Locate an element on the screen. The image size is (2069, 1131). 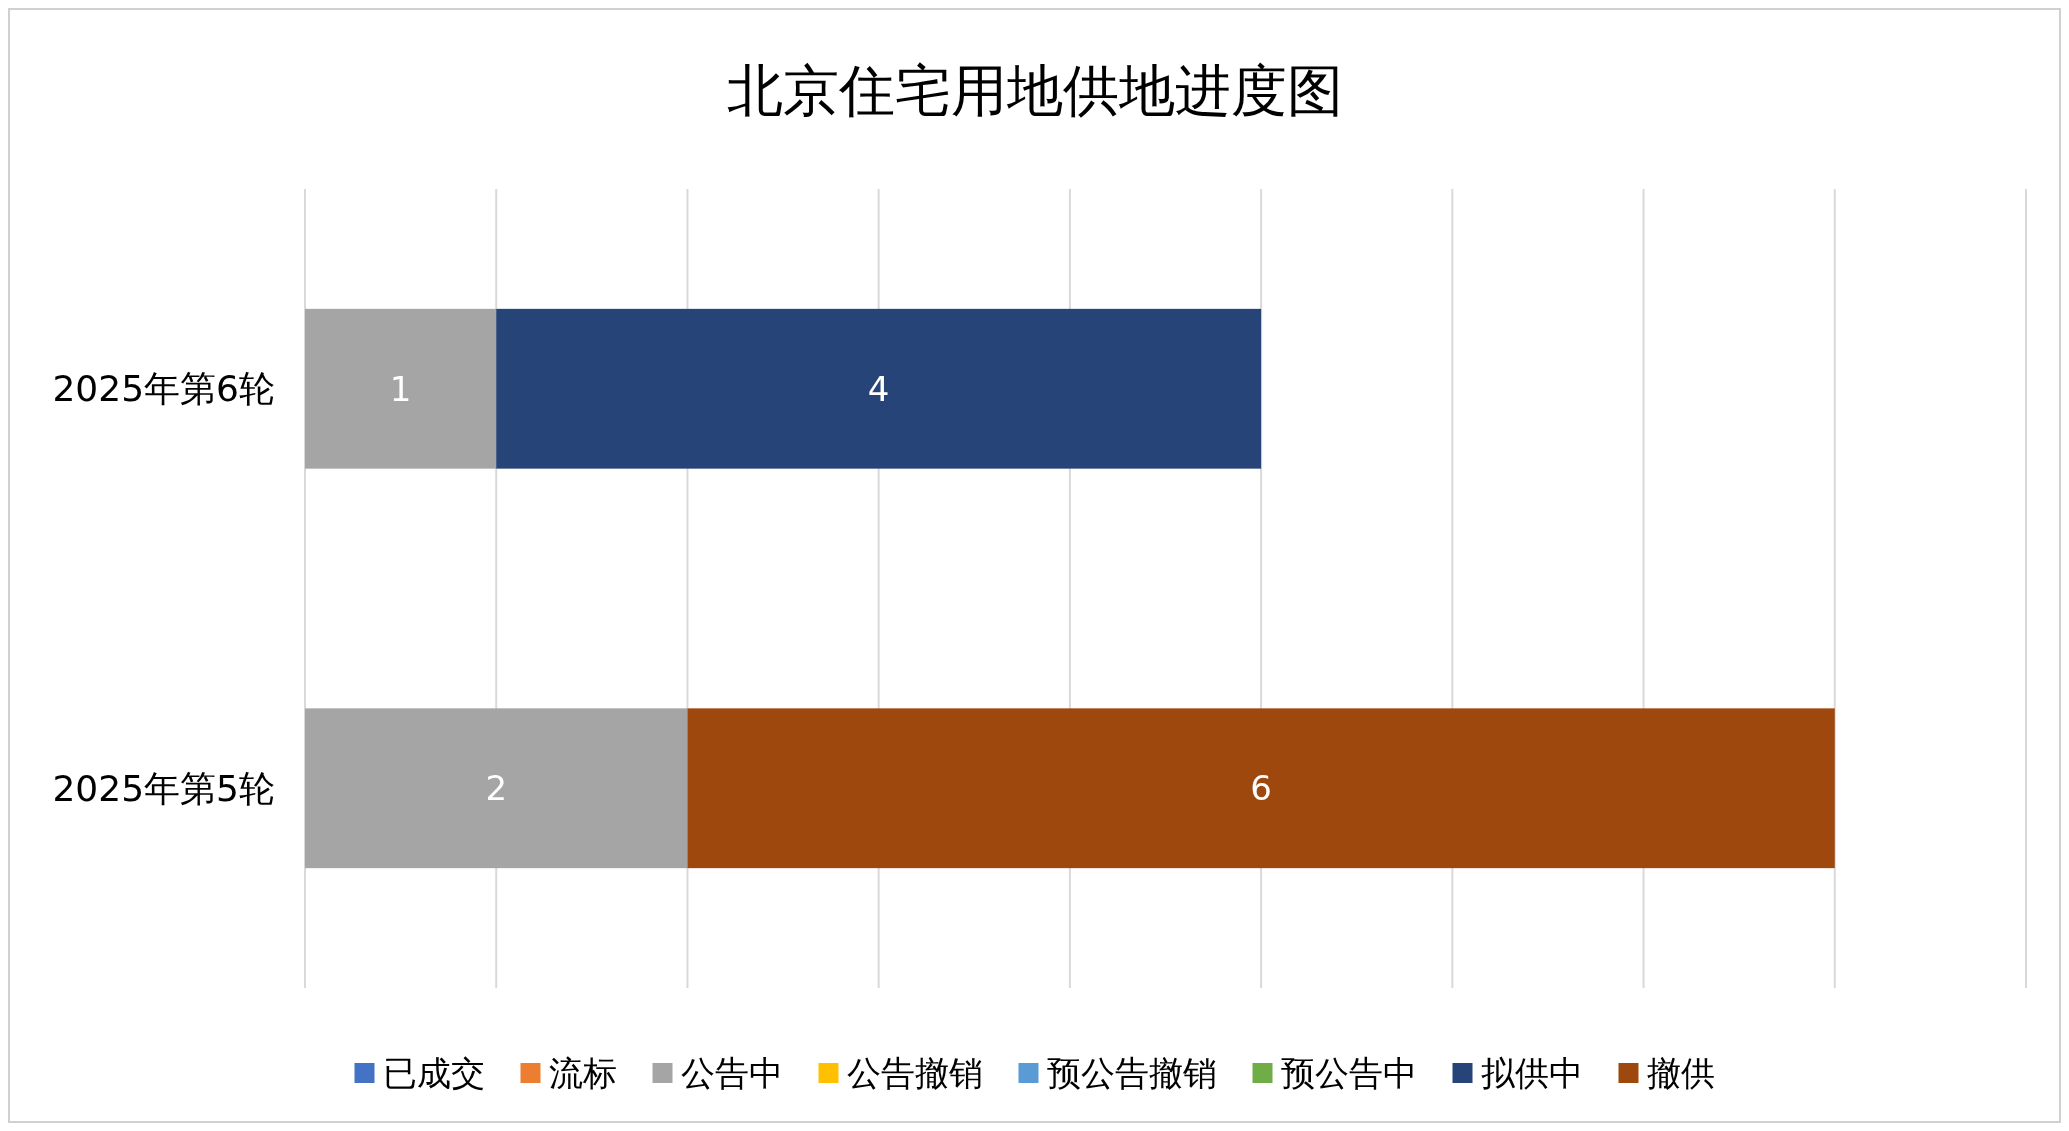
legend-label: 预公告中 is located at coordinates (1348, 1072).